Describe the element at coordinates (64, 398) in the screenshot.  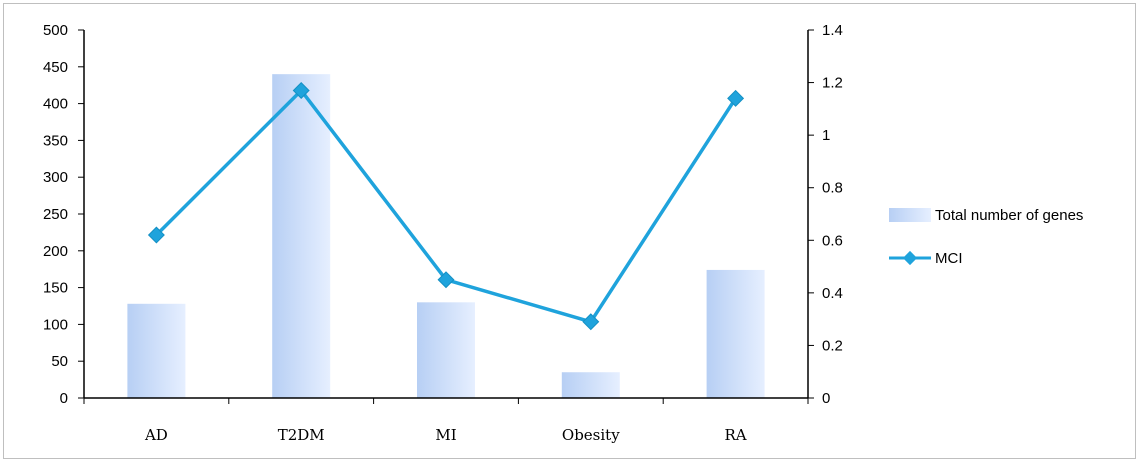
I see `left-tick-label: 0` at that location.